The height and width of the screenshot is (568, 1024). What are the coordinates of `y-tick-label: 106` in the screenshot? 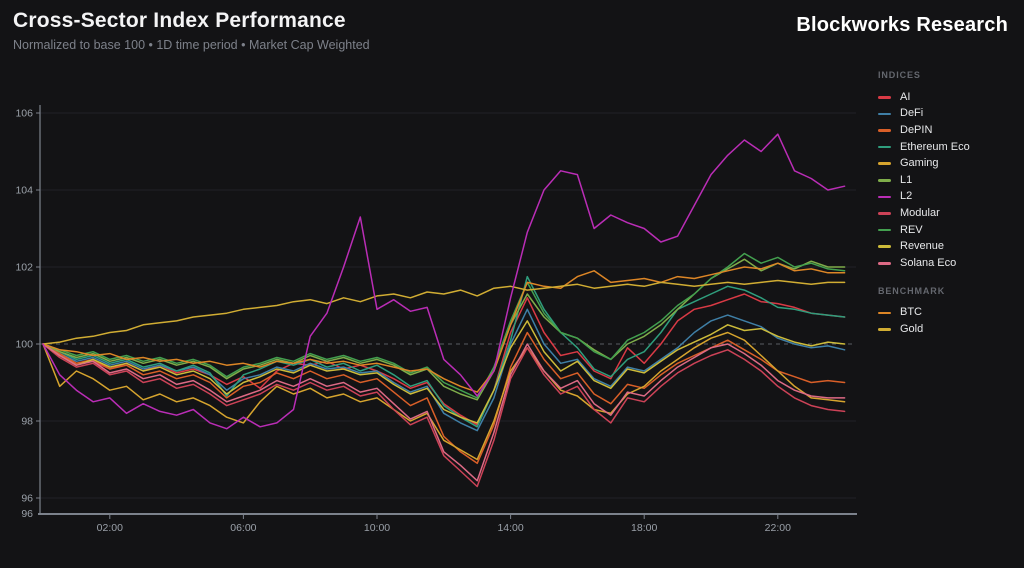 It's located at (24, 114).